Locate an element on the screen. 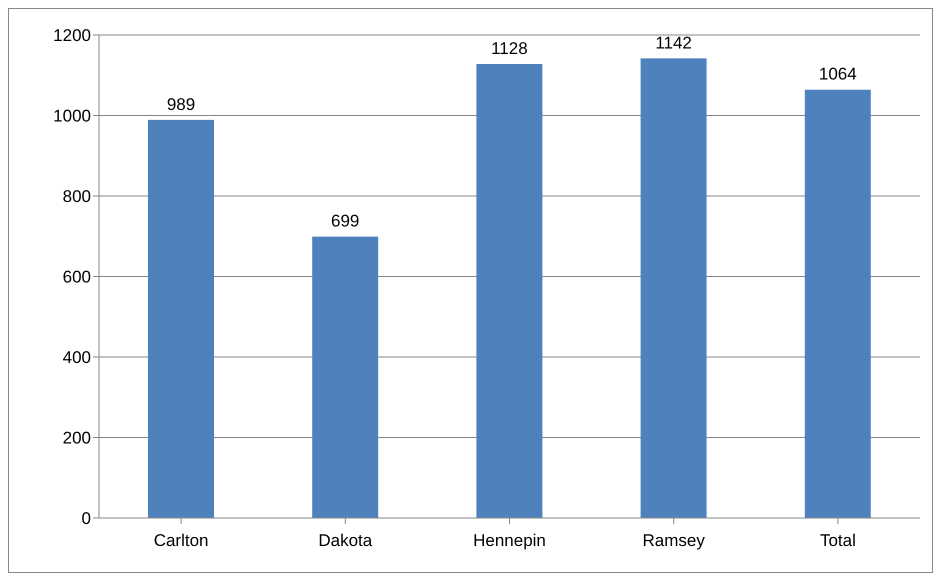 This screenshot has height=581, width=941. x-tick-label: Total is located at coordinates (838, 540).